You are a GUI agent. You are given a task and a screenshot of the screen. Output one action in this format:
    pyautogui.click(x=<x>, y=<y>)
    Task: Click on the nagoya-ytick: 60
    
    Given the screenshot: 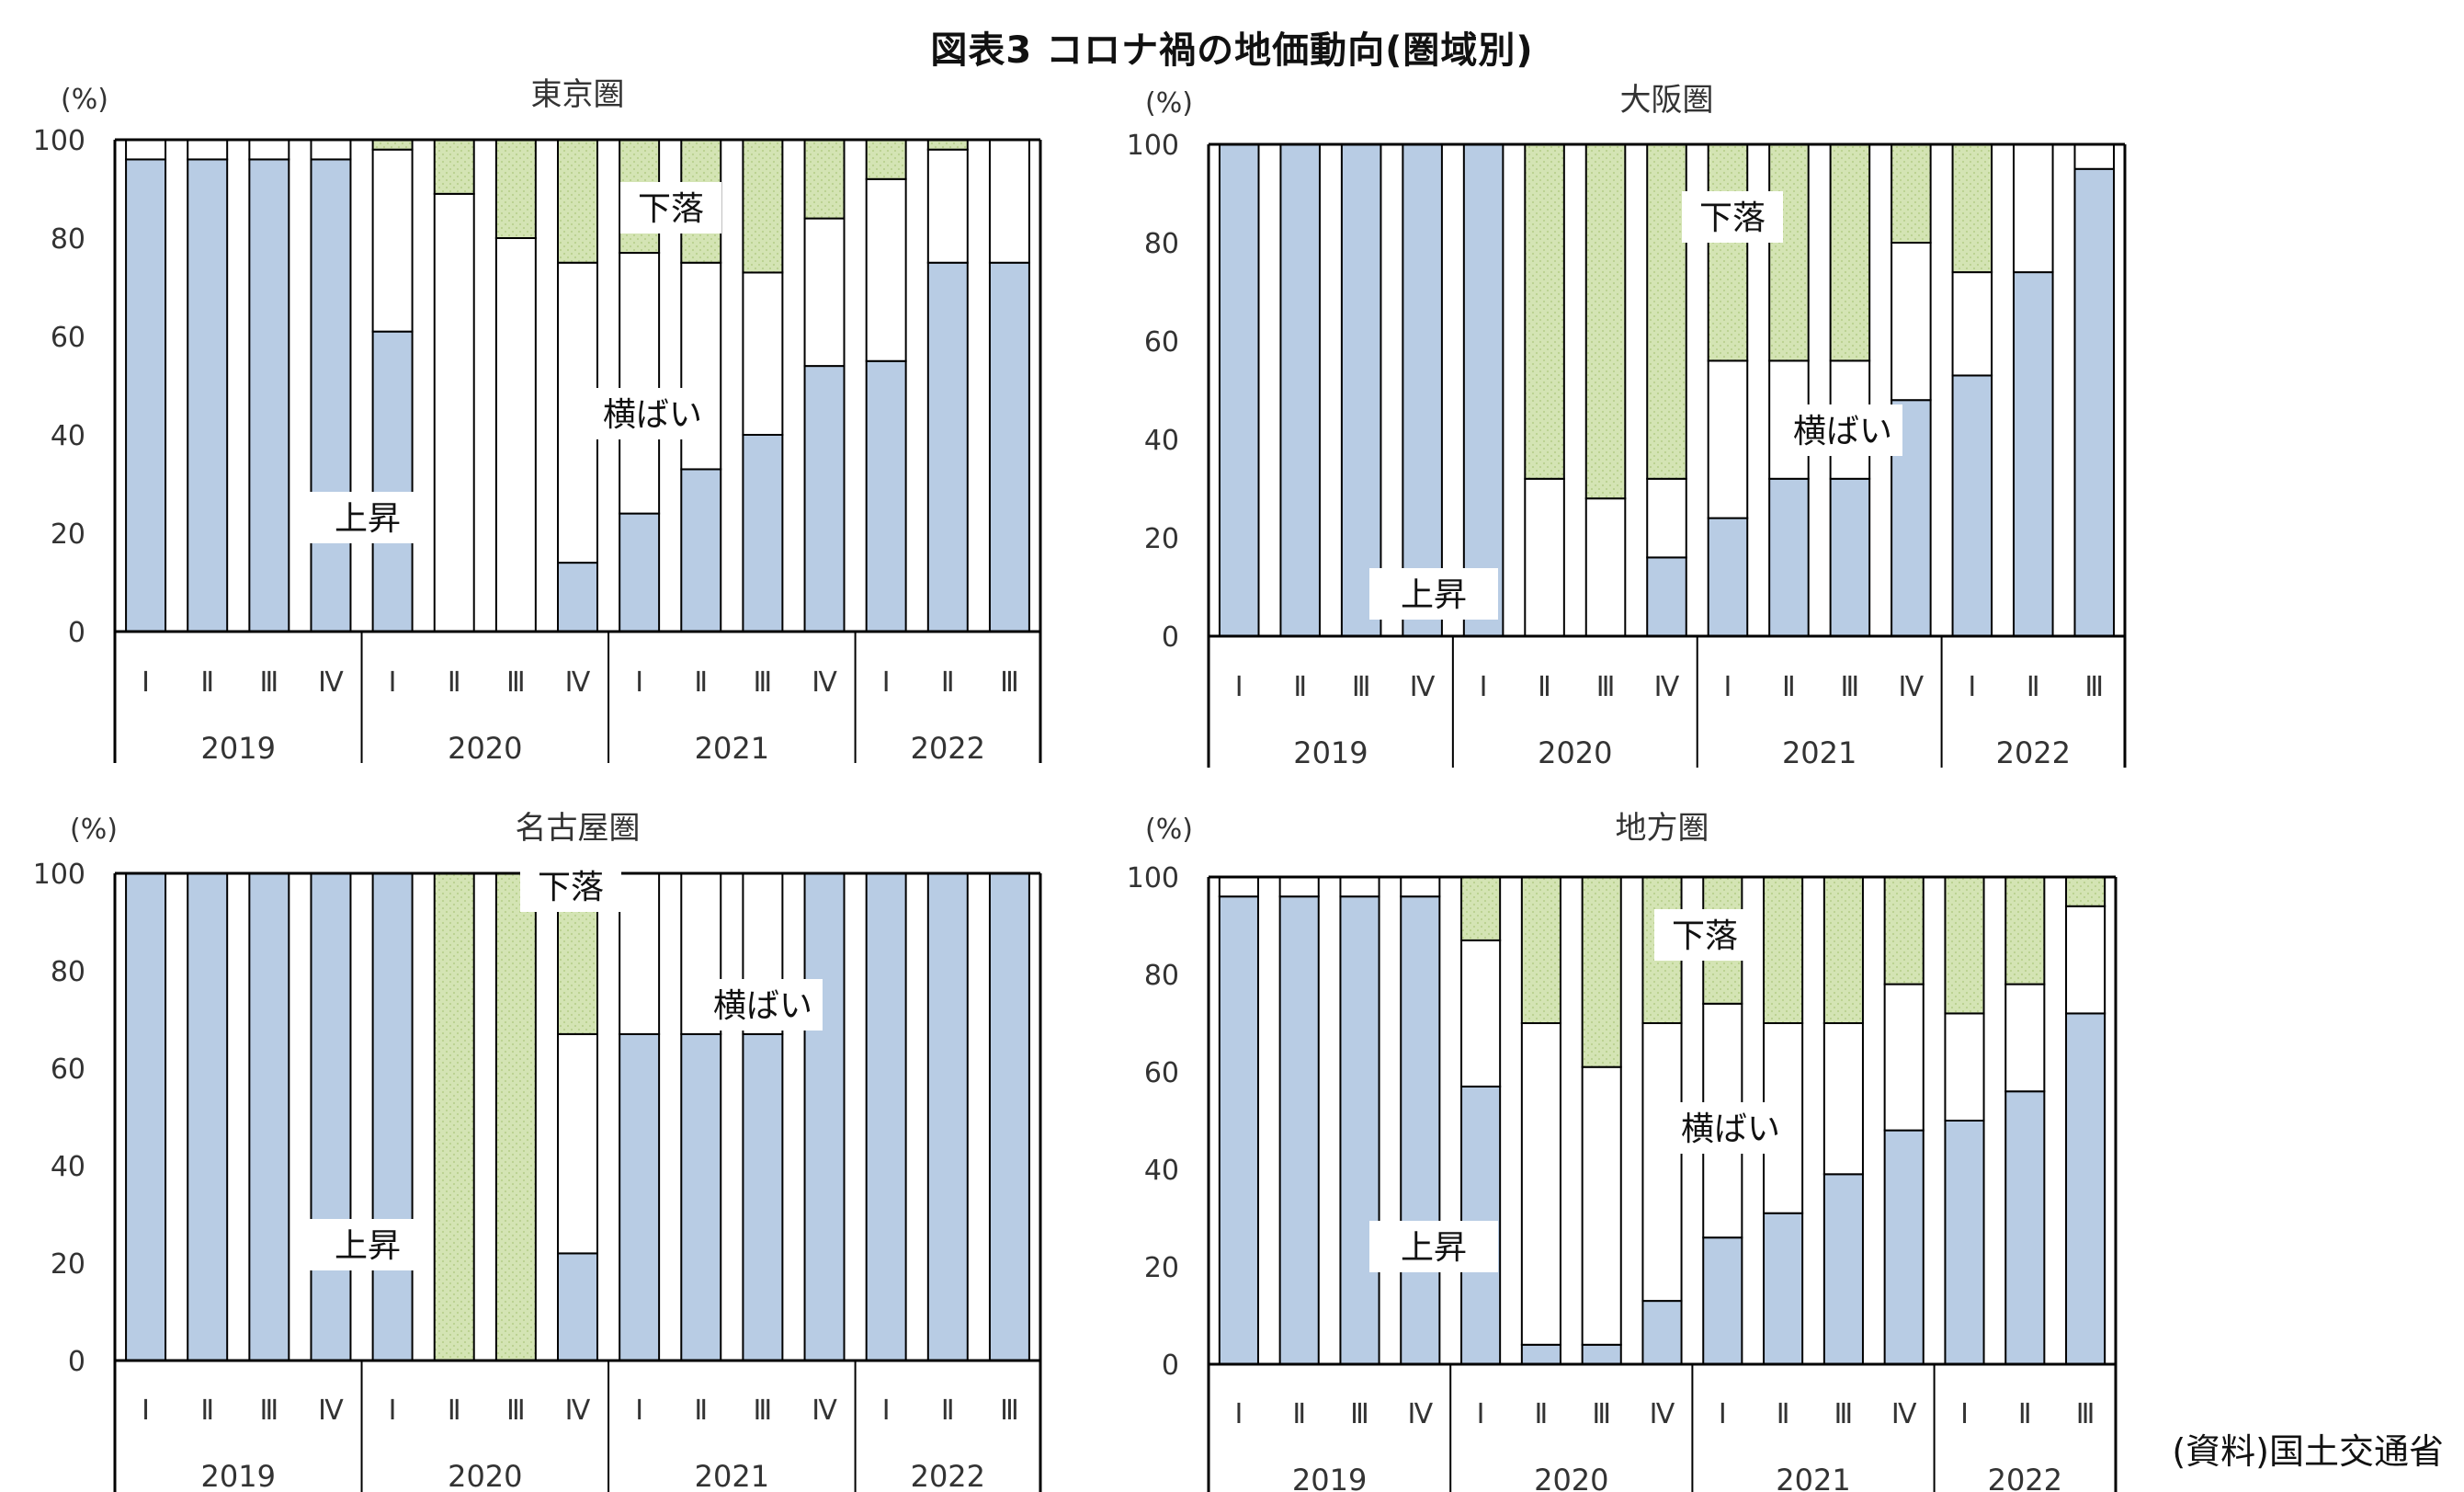 What is the action you would take?
    pyautogui.click(x=68, y=1070)
    